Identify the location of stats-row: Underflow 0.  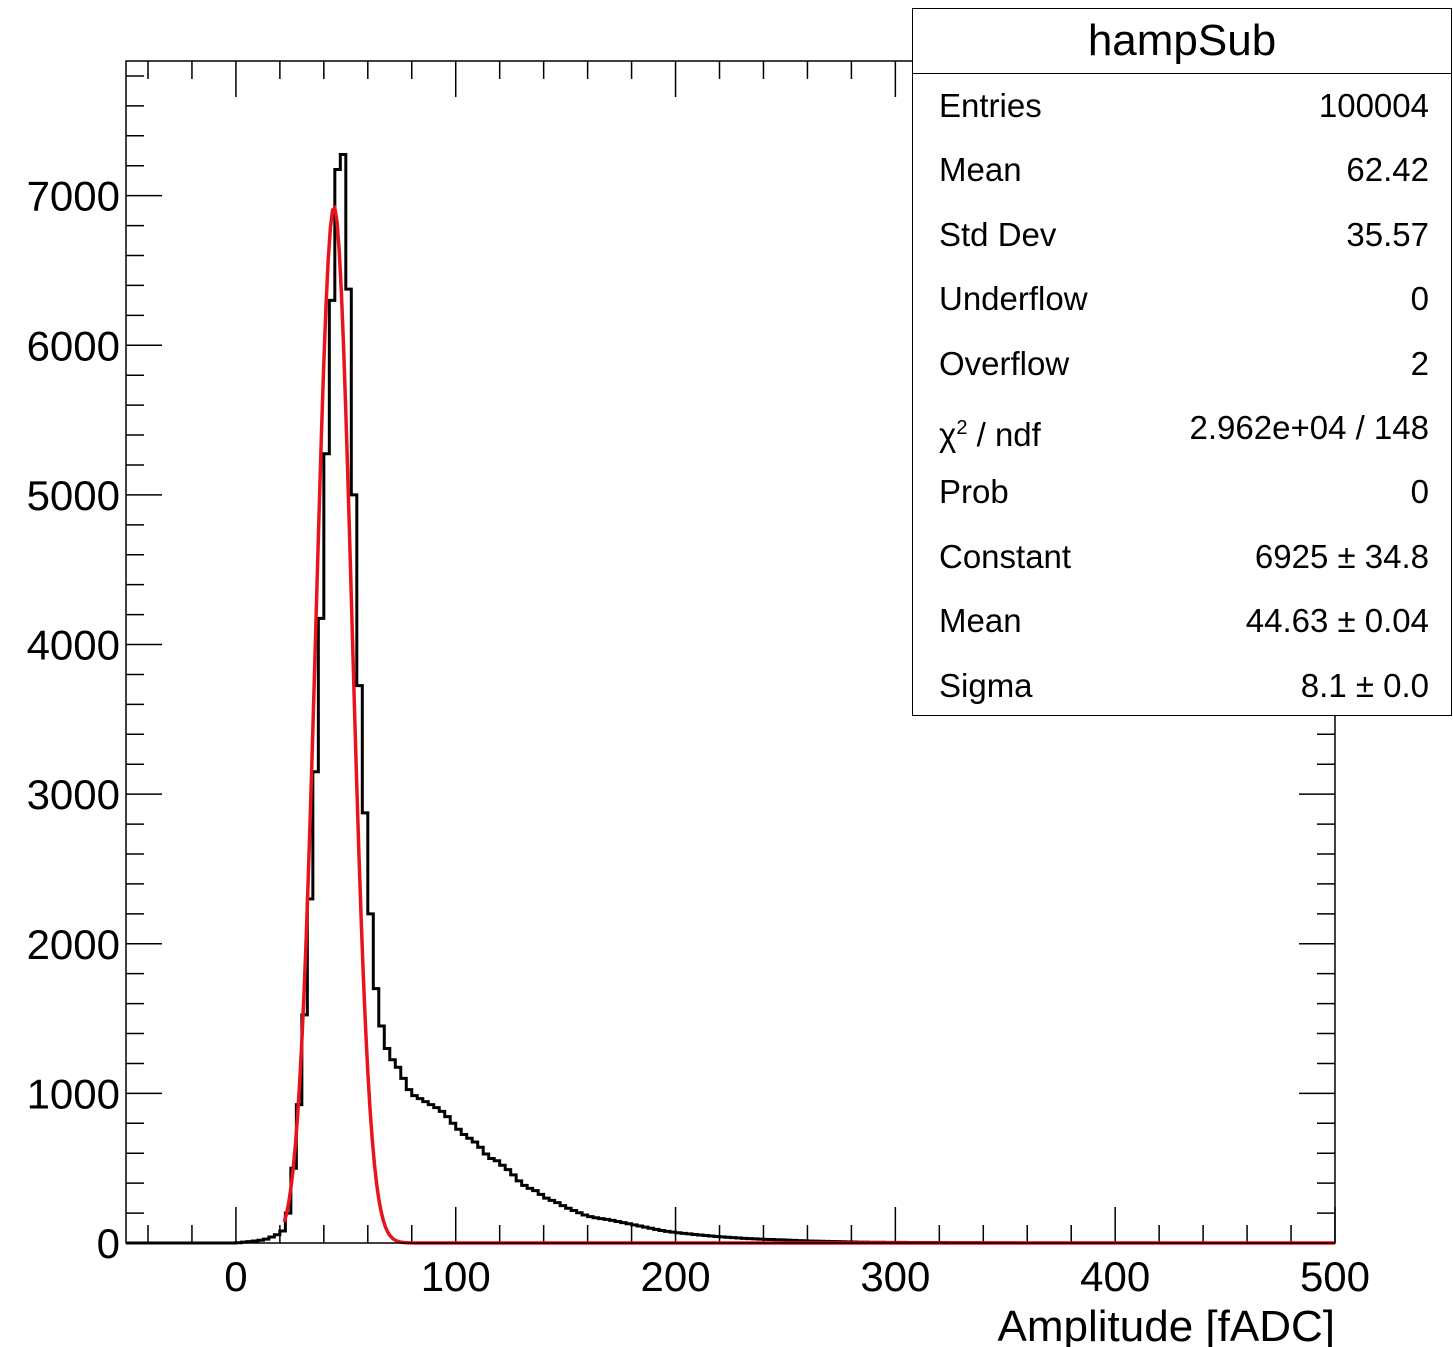
(1182, 299).